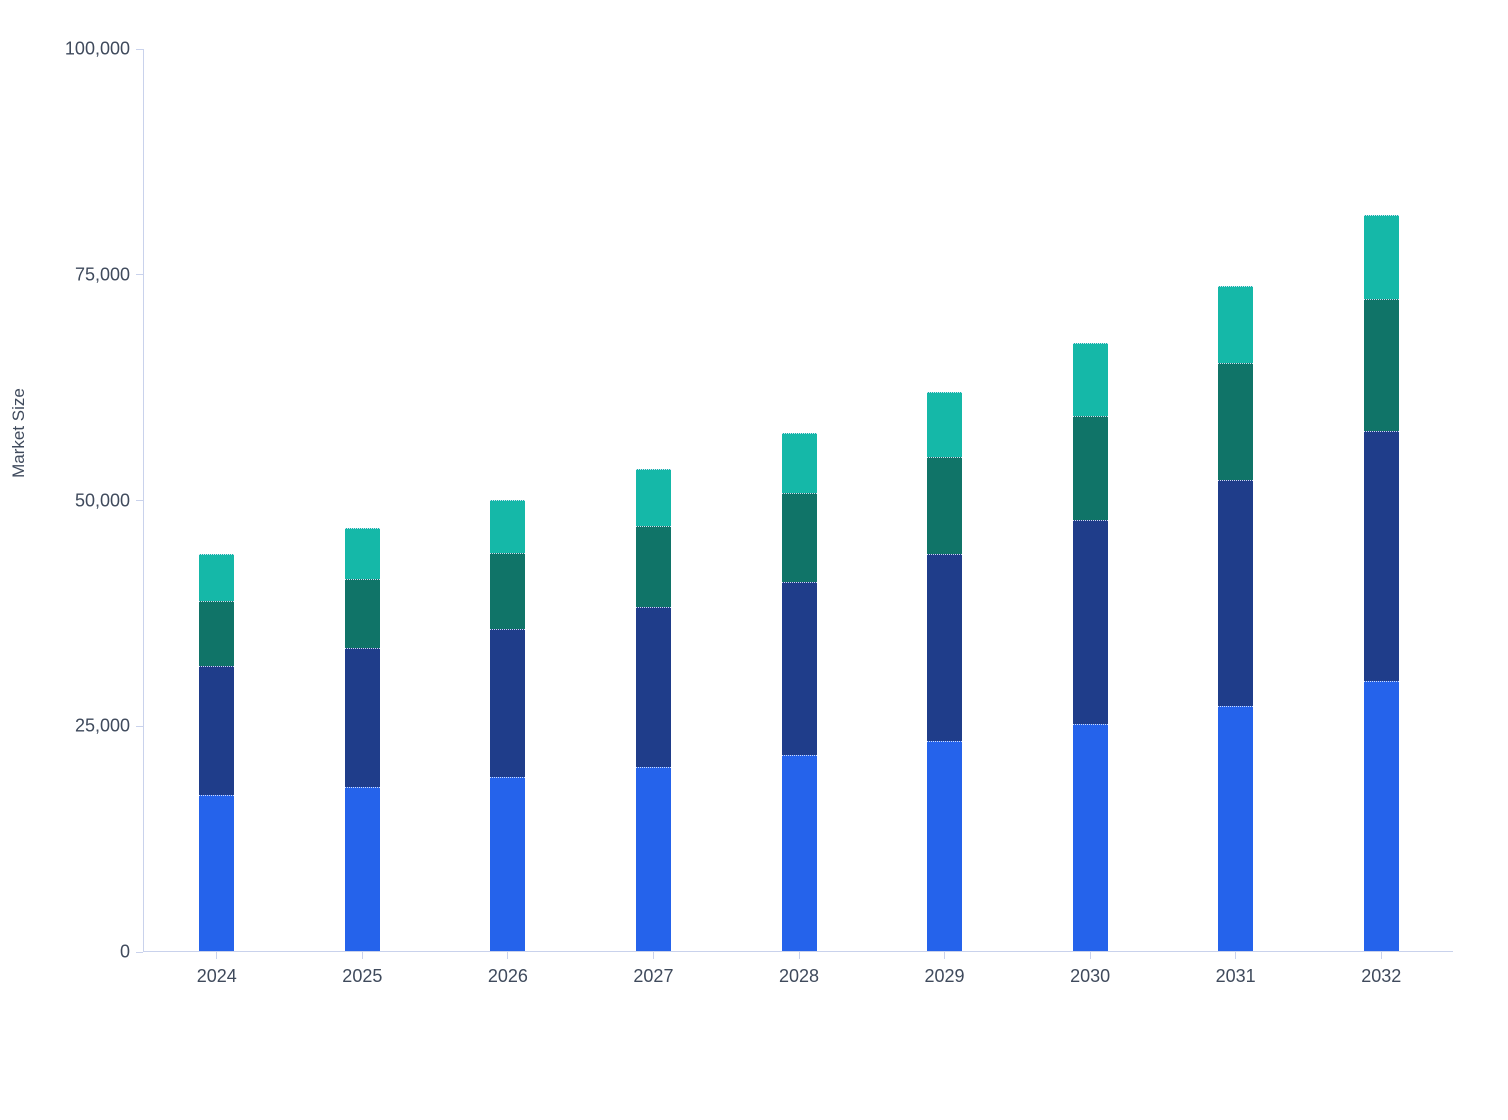 The width and height of the screenshot is (1508, 1120). I want to click on bar-2032, so click(1381, 583).